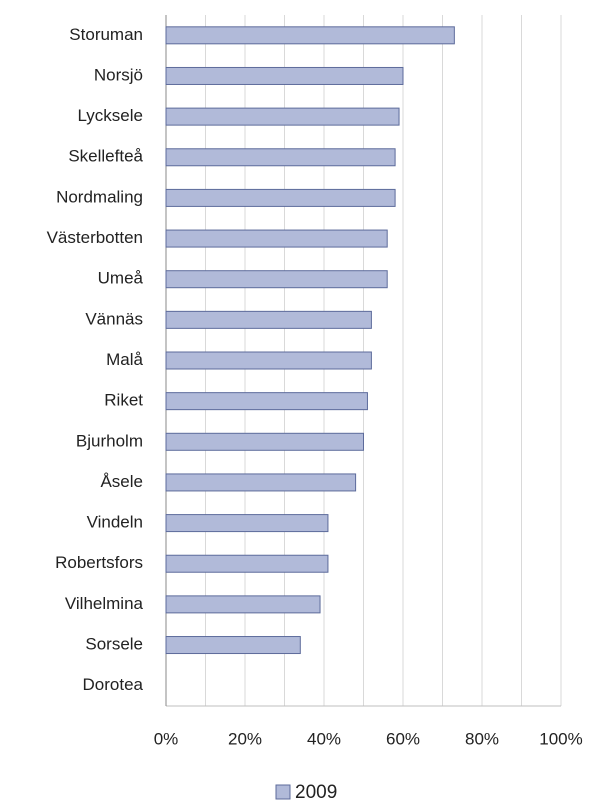 This screenshot has width=591, height=801. What do you see at coordinates (121, 481) in the screenshot?
I see `y-tick-label: Åsele` at bounding box center [121, 481].